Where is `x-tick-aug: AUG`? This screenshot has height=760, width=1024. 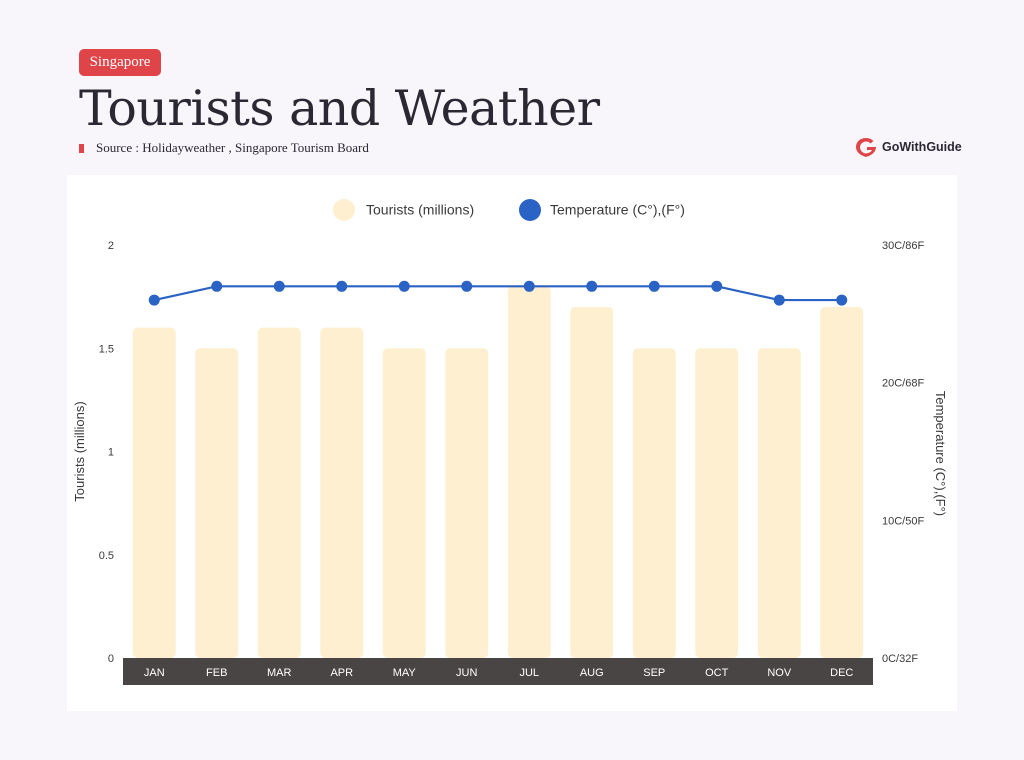
x-tick-aug: AUG is located at coordinates (592, 673).